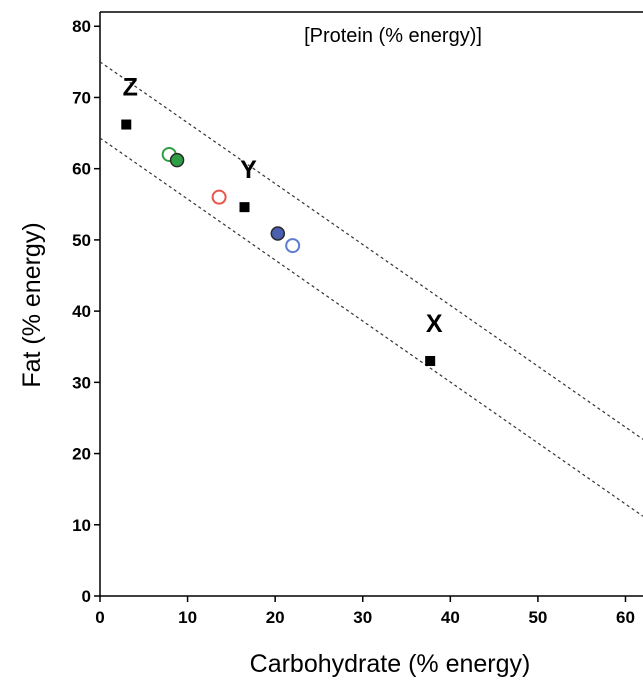 This screenshot has height=680, width=643. What do you see at coordinates (99, 617) in the screenshot?
I see `x-tick-label: 0` at bounding box center [99, 617].